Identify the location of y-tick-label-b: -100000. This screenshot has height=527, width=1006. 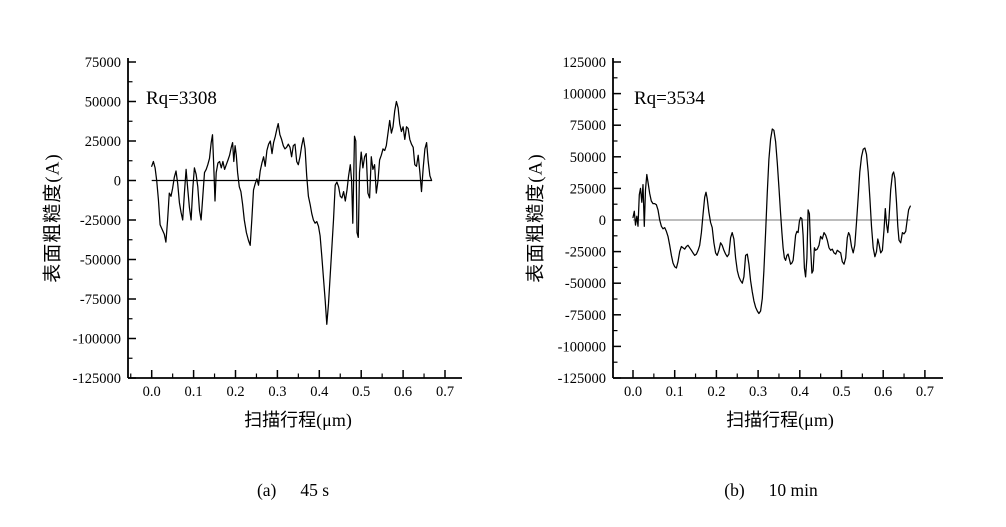
(582, 347).